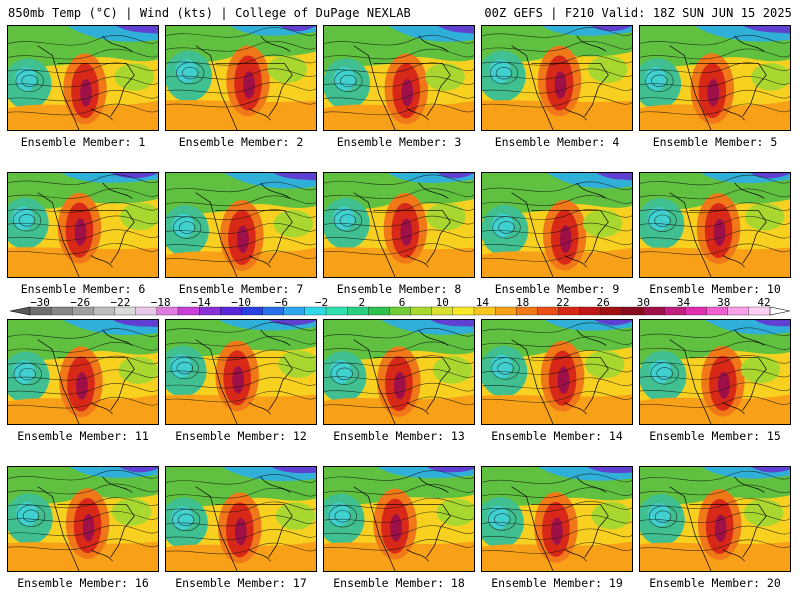 The width and height of the screenshot is (800, 600). Describe the element at coordinates (779, 311) in the screenshot. I see `colorbar-right-arrow` at that location.